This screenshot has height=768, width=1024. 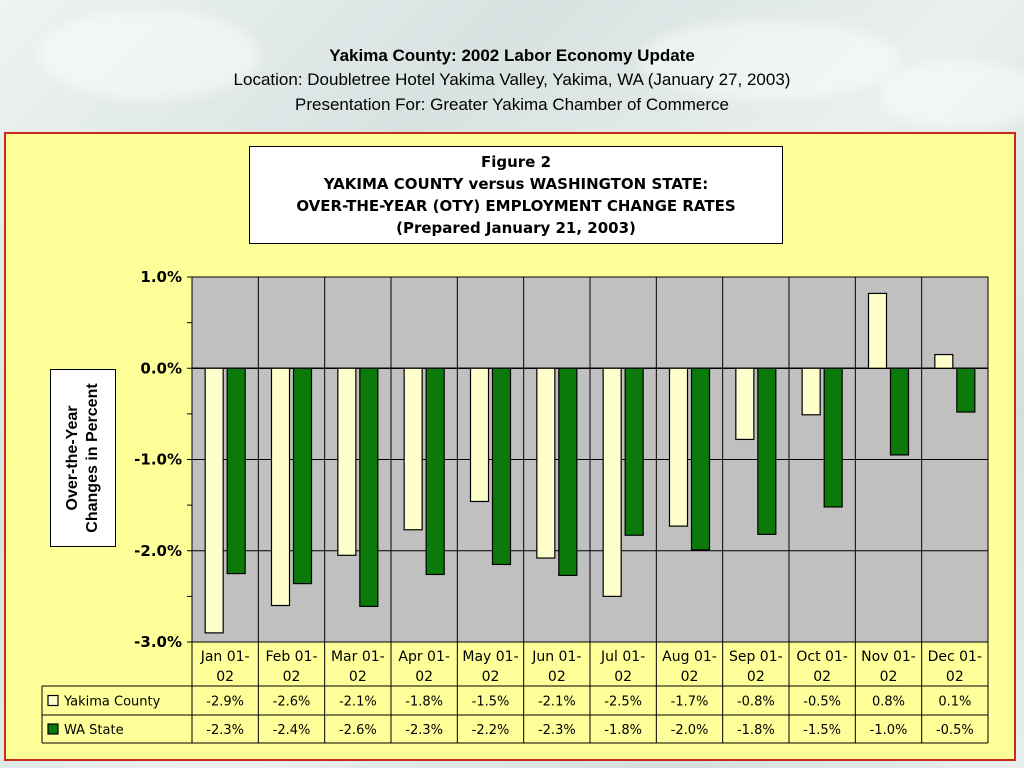 I want to click on data-label-yakima-county: -0.8%, so click(x=756, y=702).